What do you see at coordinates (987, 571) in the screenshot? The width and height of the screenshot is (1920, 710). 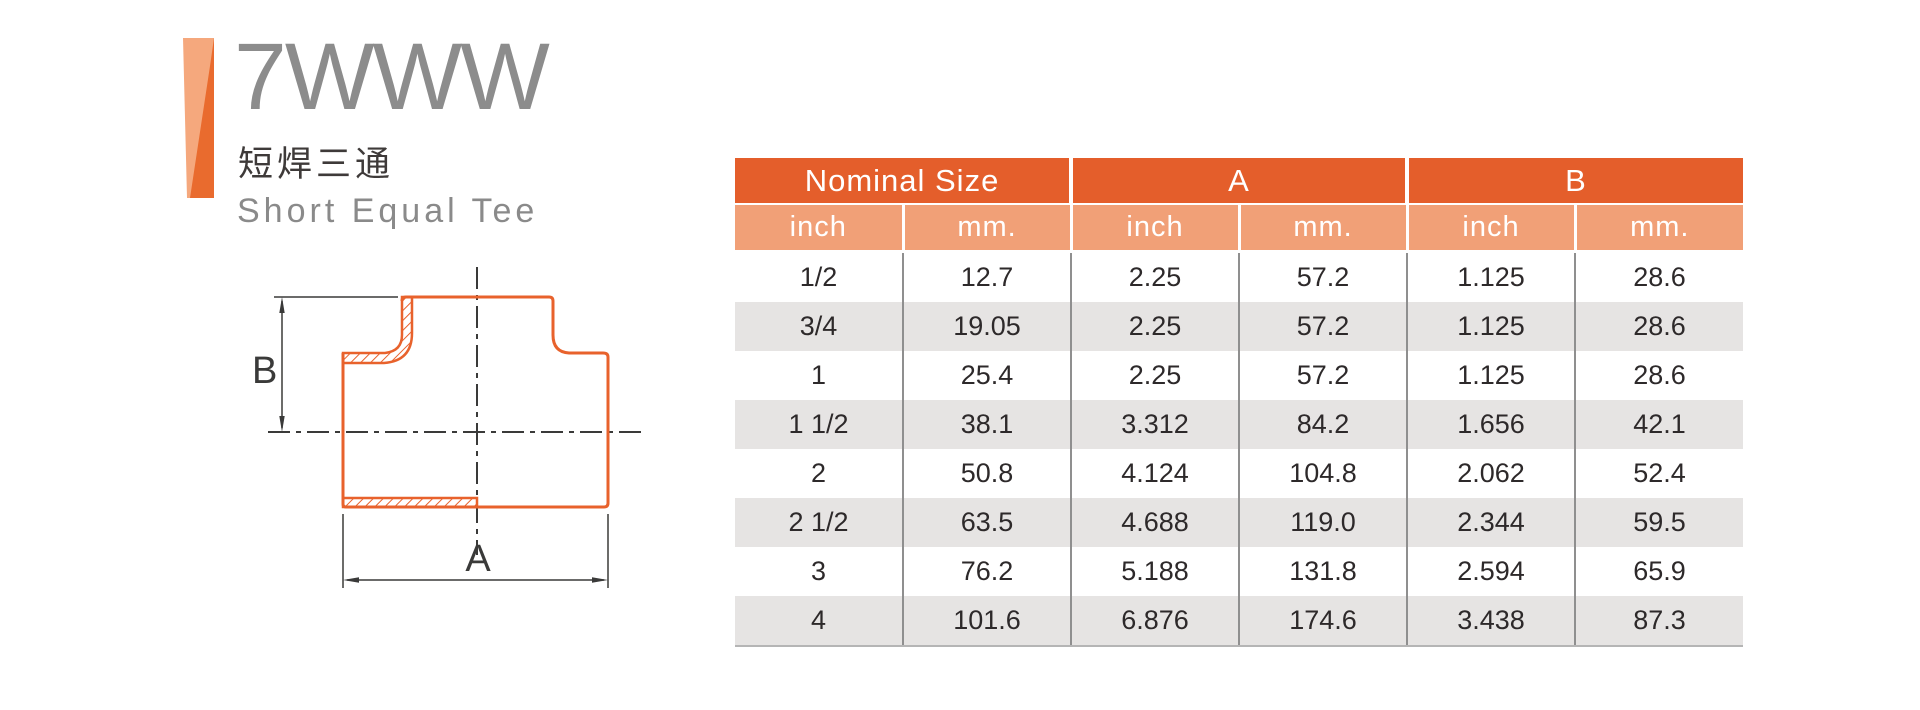 I see `cell: 76.2` at bounding box center [987, 571].